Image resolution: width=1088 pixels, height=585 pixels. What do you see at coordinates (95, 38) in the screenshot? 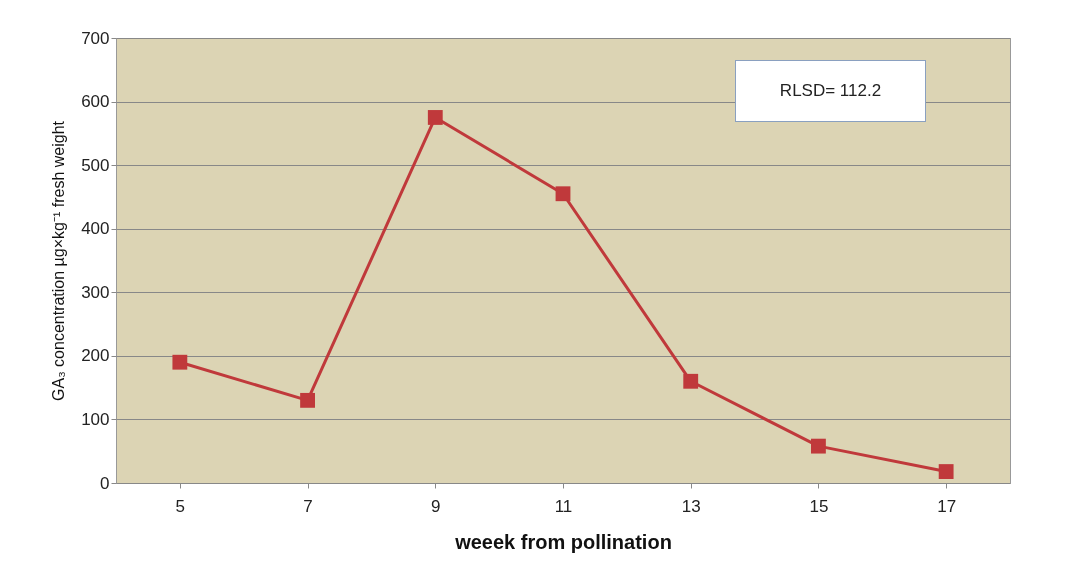
I see `y-tick-label: 700` at bounding box center [95, 38].